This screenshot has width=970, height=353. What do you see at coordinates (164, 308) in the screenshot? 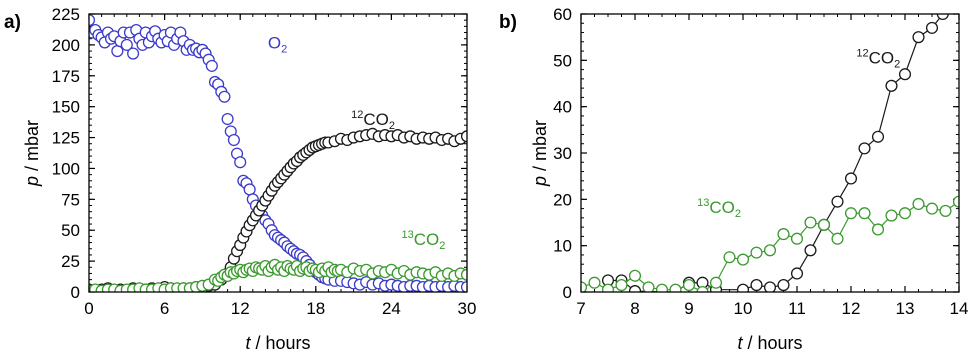
I see `x-tick-label: 6` at bounding box center [164, 308].